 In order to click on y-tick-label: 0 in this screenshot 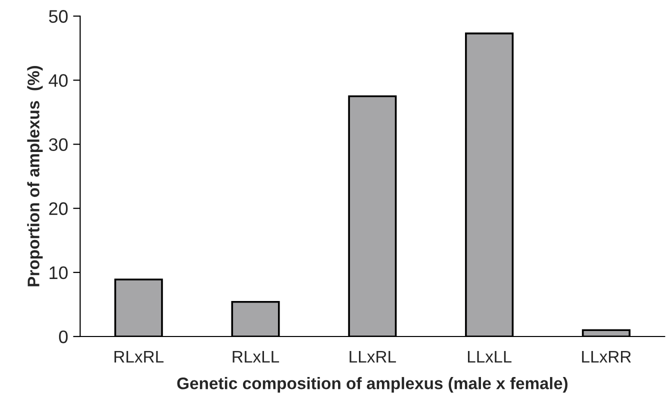, I will do `click(63, 337)`.